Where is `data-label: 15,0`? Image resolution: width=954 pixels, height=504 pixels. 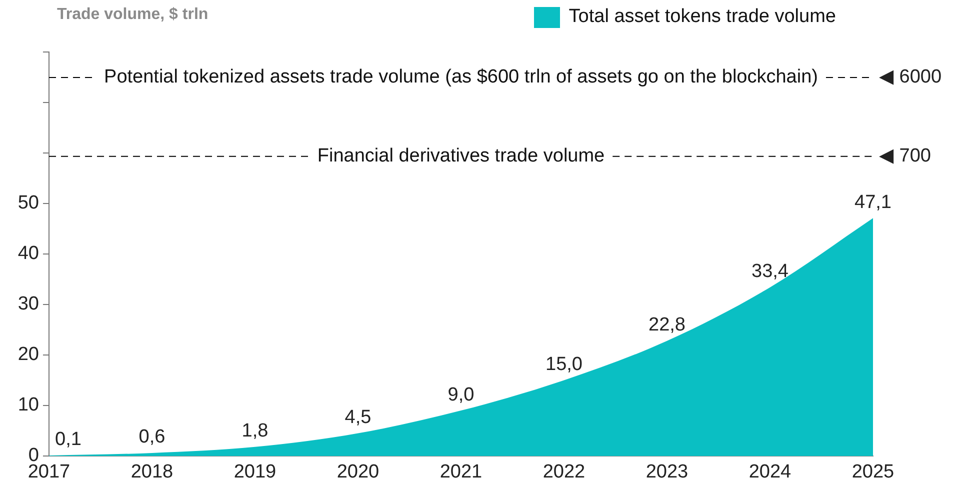 data-label: 15,0 is located at coordinates (564, 364).